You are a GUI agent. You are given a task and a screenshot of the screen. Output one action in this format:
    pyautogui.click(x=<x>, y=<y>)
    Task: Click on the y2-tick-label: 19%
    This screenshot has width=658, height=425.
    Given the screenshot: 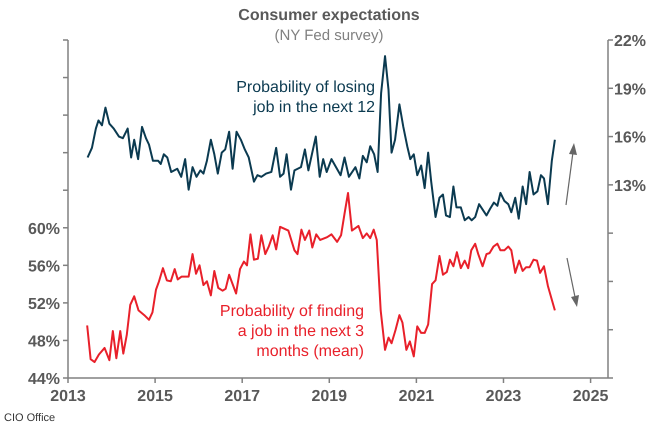 What is the action you would take?
    pyautogui.click(x=630, y=89)
    